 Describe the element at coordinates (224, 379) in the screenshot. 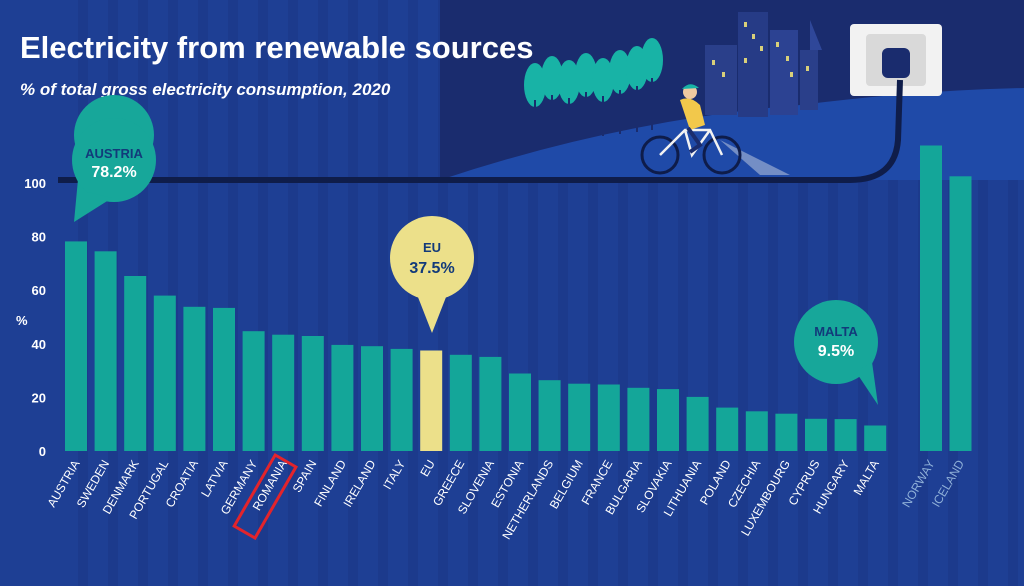

I see `bar-latvia` at that location.